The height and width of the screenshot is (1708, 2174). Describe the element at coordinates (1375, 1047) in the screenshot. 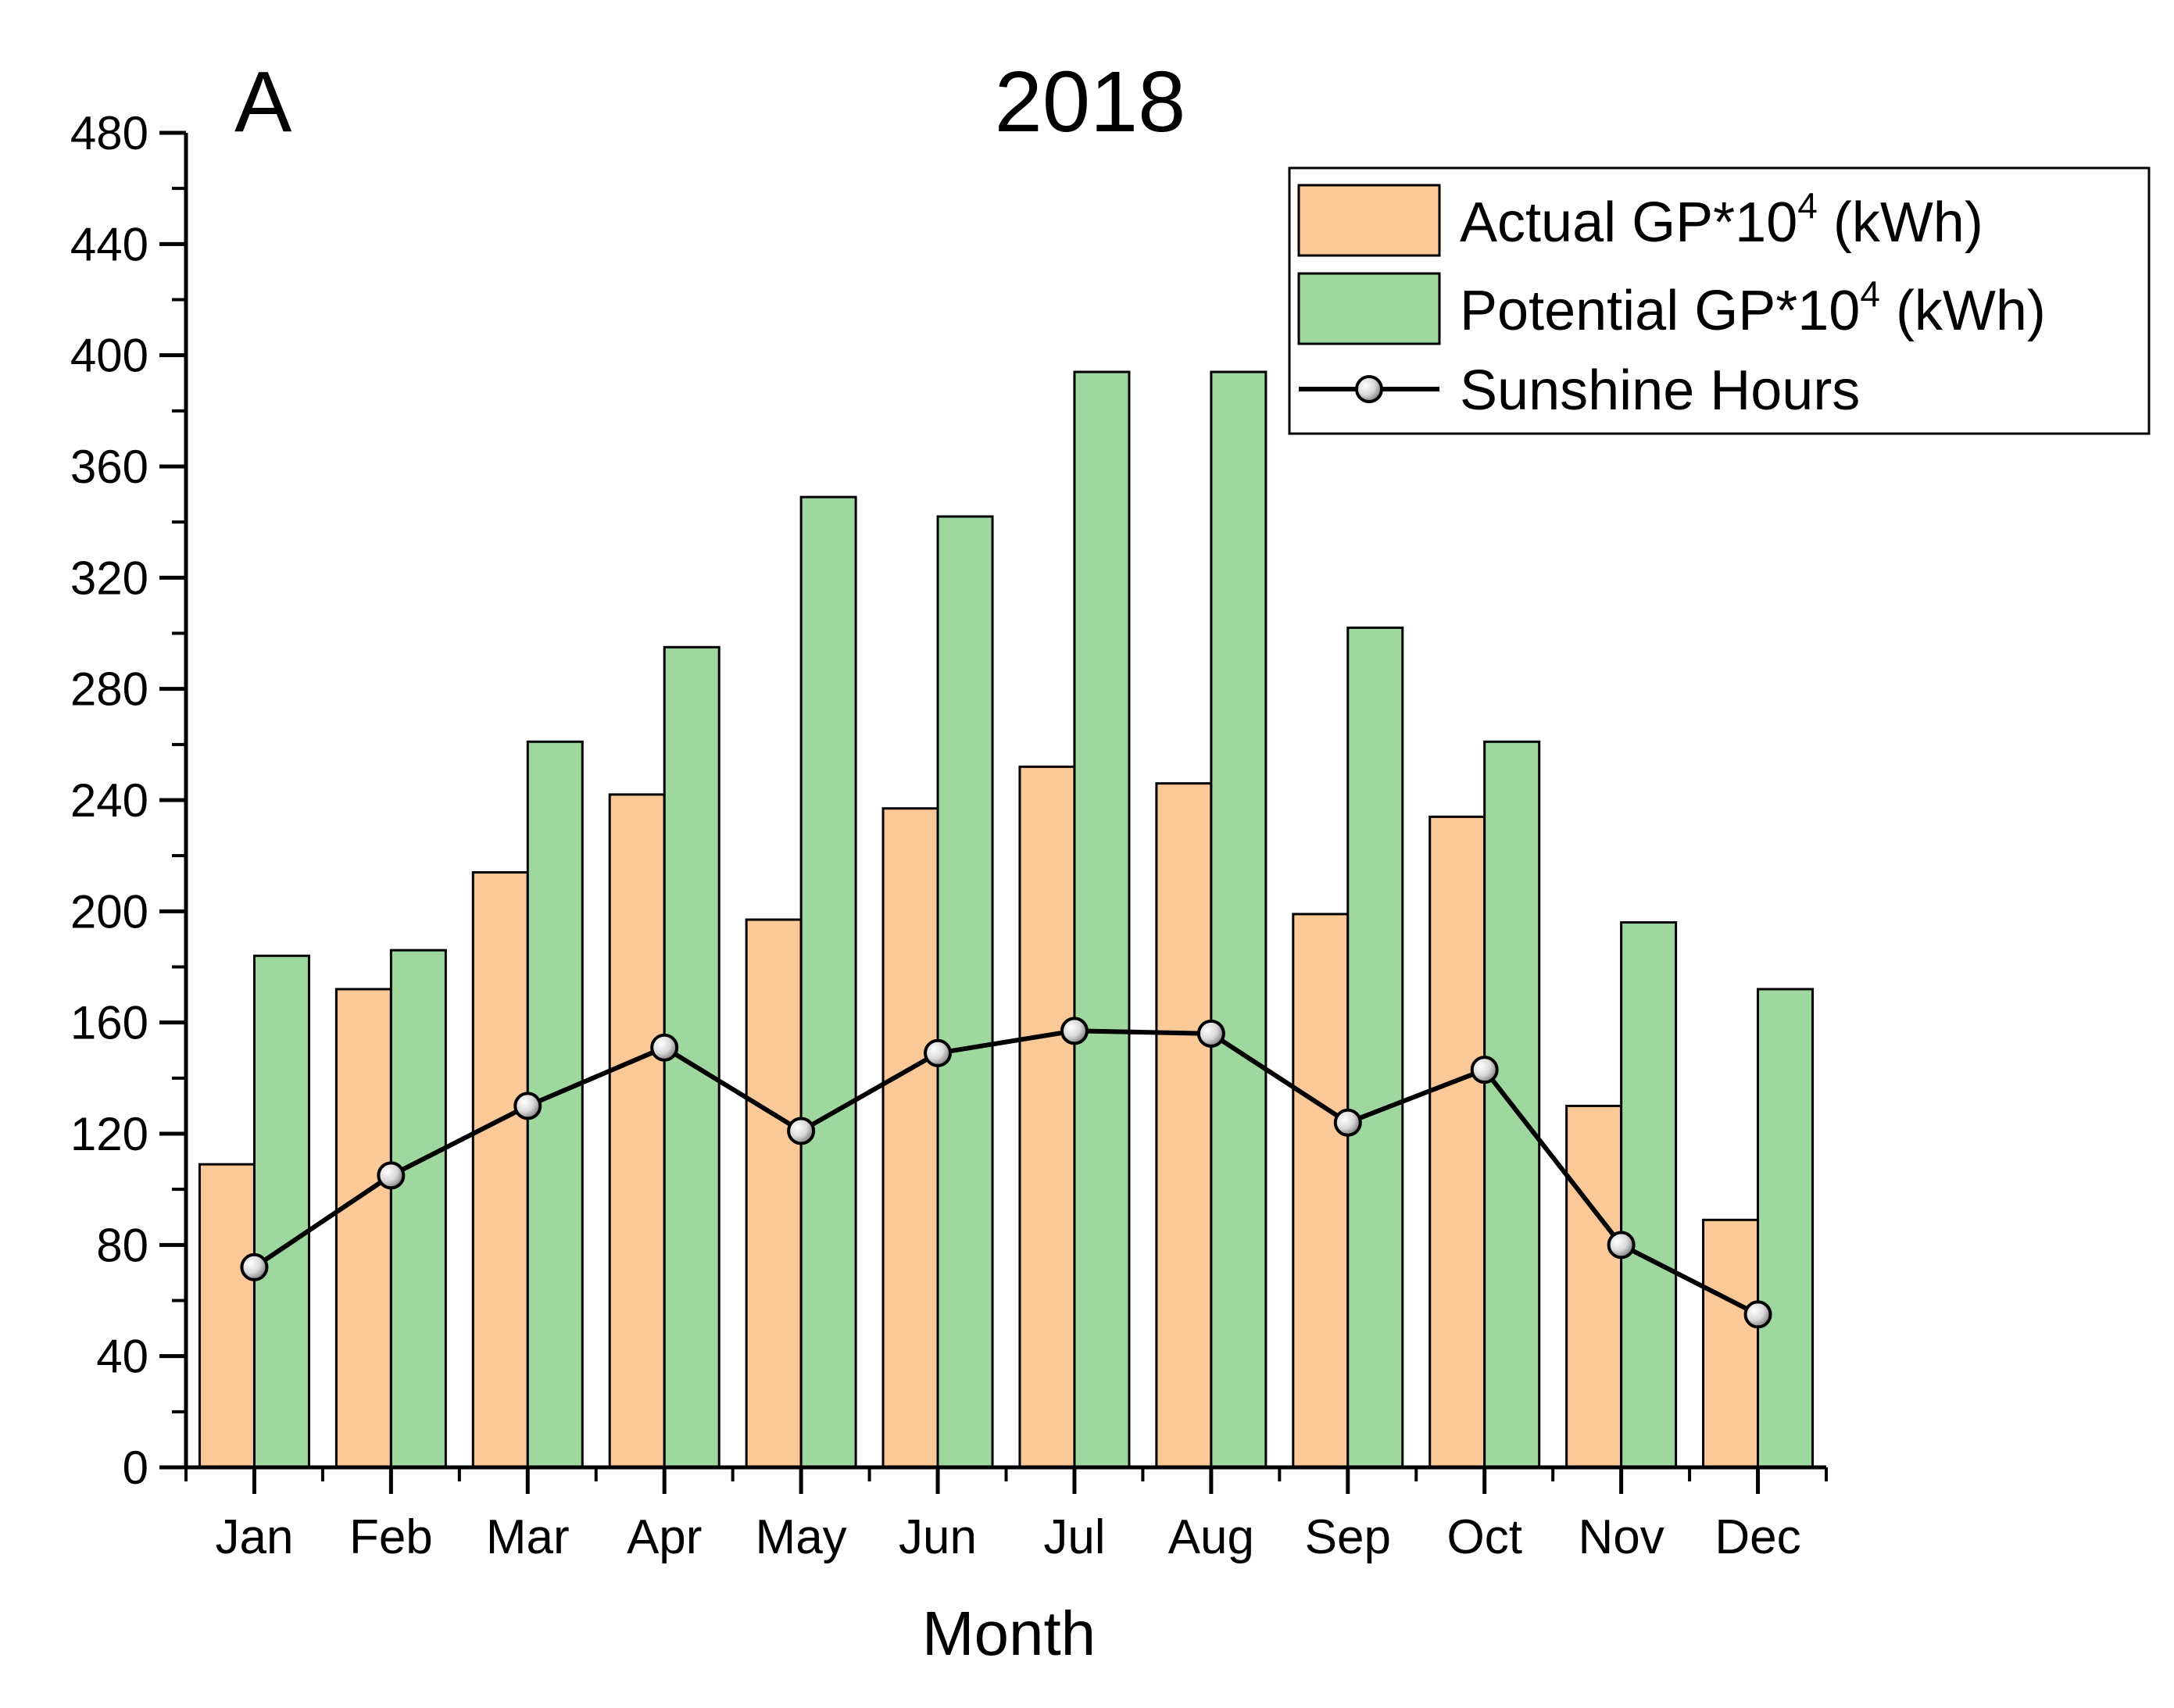

I see `bar-potential-sep` at that location.